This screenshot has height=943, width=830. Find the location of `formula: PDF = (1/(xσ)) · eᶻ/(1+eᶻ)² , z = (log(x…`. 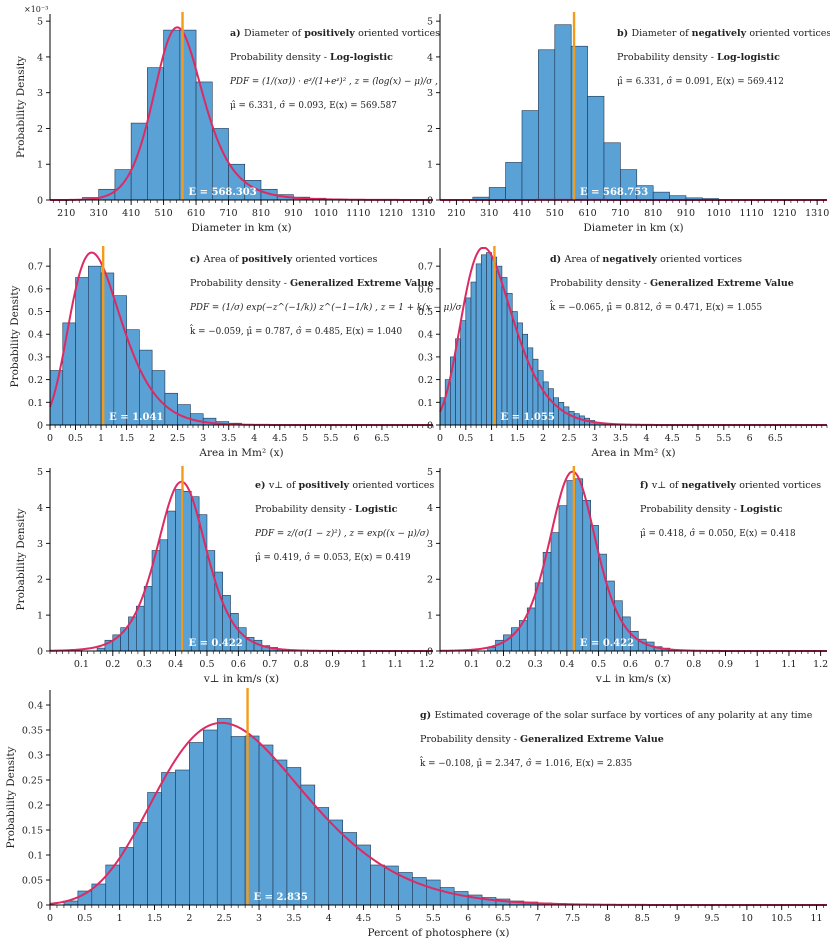

formula: PDF = (1/(xσ)) · eᶻ/(1+eᶻ)² , z = (log(x… is located at coordinates (333, 81).